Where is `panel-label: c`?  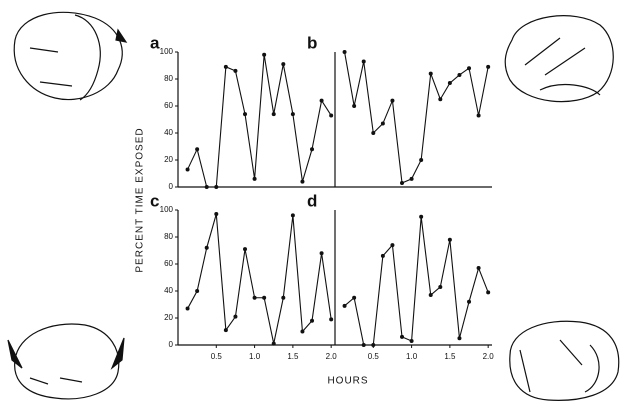 panel-label: c is located at coordinates (154, 200).